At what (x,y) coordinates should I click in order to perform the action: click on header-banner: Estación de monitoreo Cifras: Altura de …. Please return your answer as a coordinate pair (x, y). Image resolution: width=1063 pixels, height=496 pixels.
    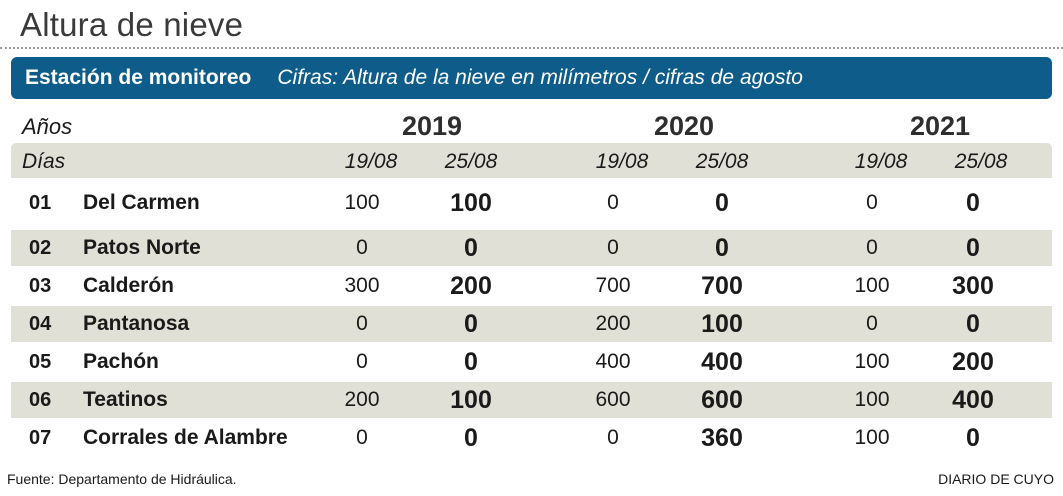
    Looking at the image, I should click on (531, 78).